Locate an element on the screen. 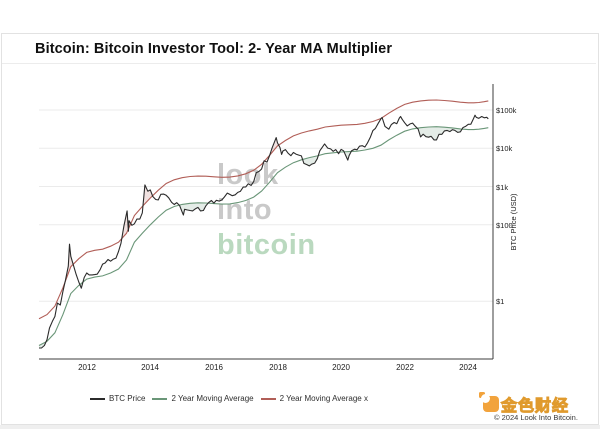 The image size is (600, 429). watermark: look into bitcoin is located at coordinates (266, 210).